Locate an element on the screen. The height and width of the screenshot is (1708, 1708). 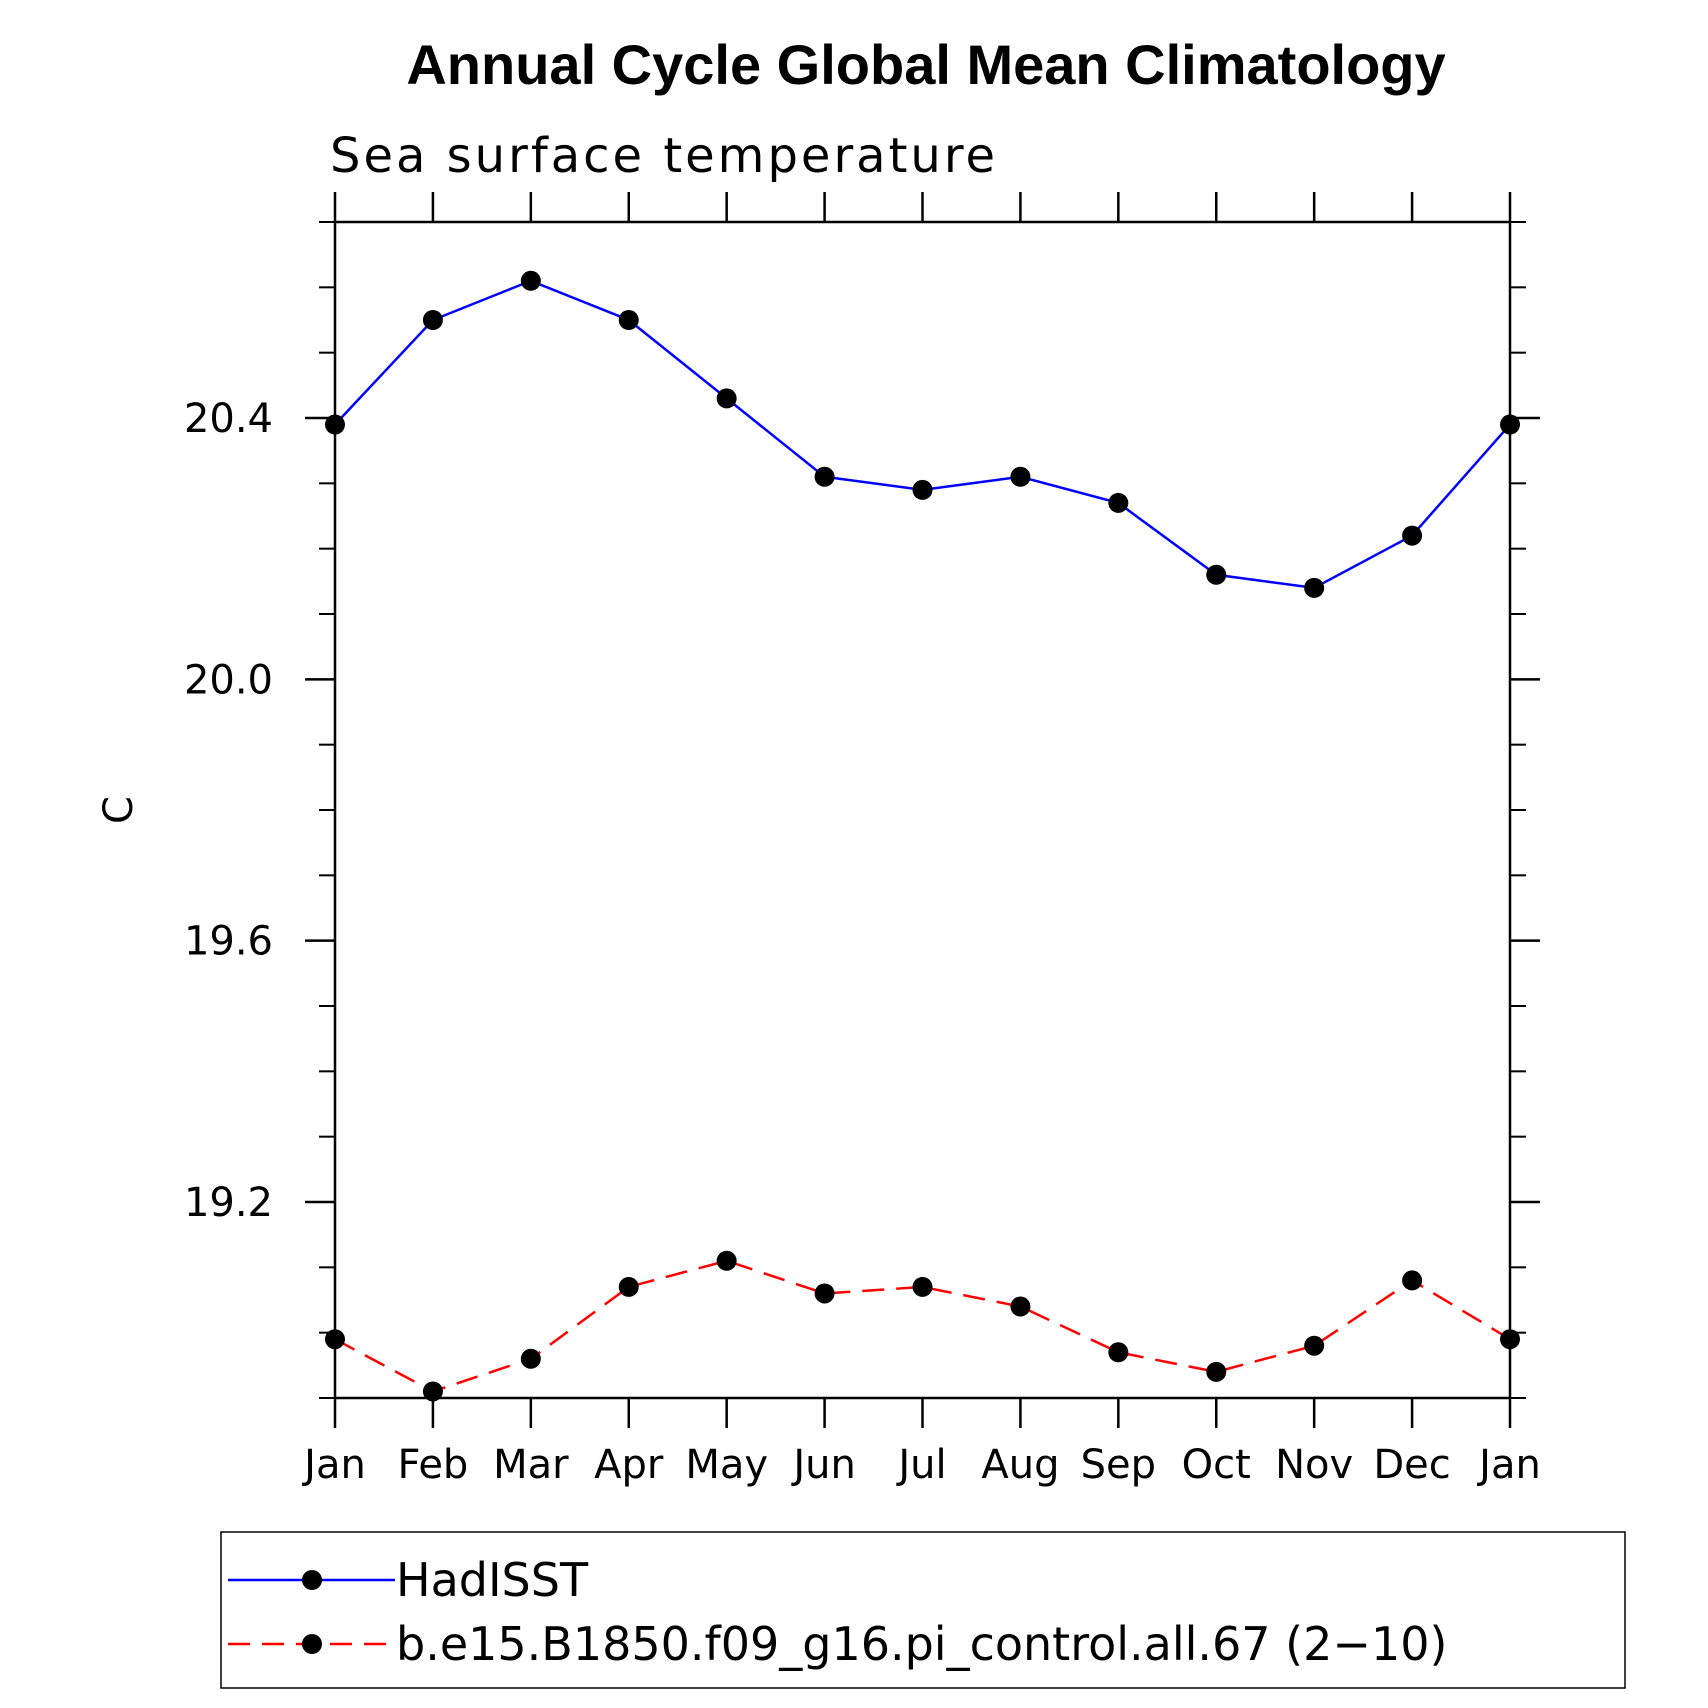
x-tick-label: Mar is located at coordinates (531, 1465).